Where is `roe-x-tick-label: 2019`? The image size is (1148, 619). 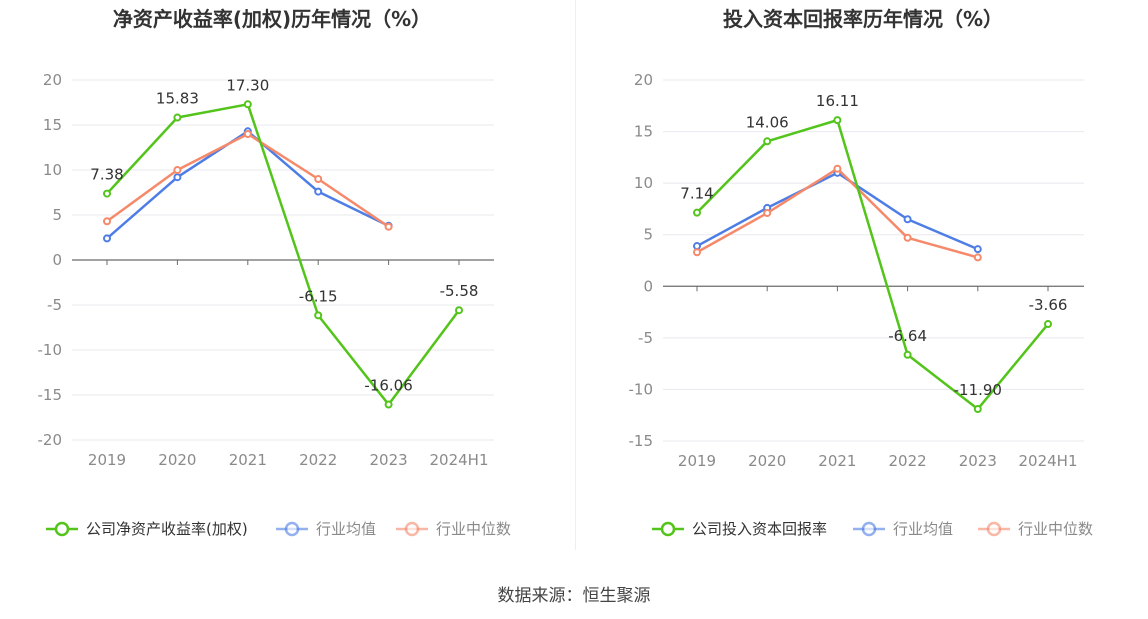 roe-x-tick-label: 2019 is located at coordinates (107, 460).